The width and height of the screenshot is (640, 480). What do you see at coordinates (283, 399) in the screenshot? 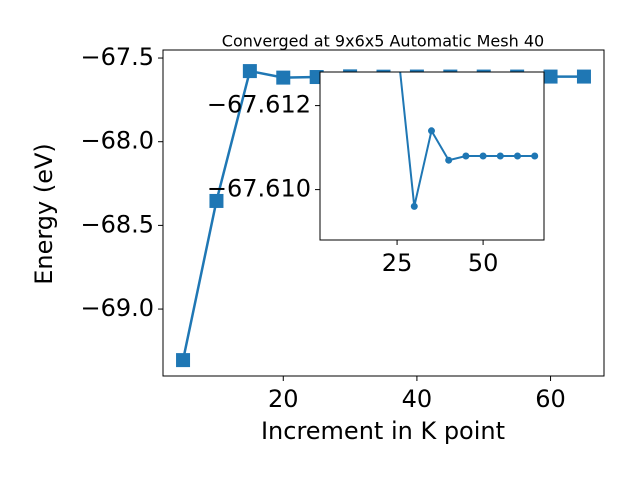
I see `x-tick-label: 20` at bounding box center [283, 399].